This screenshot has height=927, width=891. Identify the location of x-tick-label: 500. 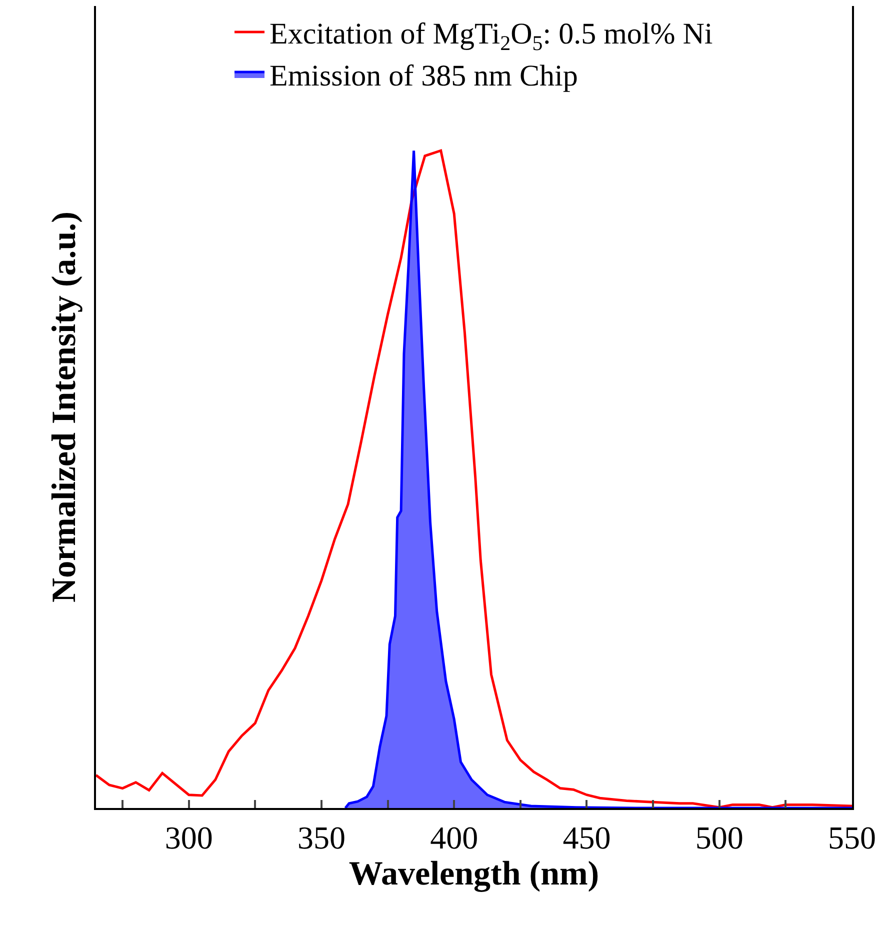
(719, 837).